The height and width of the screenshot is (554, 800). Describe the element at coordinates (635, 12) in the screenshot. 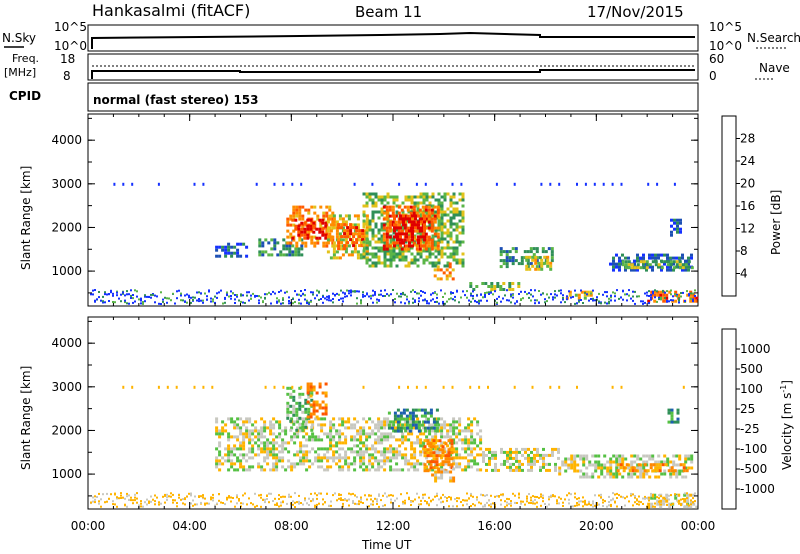

I see `date-title: 17/Nov/2015` at that location.